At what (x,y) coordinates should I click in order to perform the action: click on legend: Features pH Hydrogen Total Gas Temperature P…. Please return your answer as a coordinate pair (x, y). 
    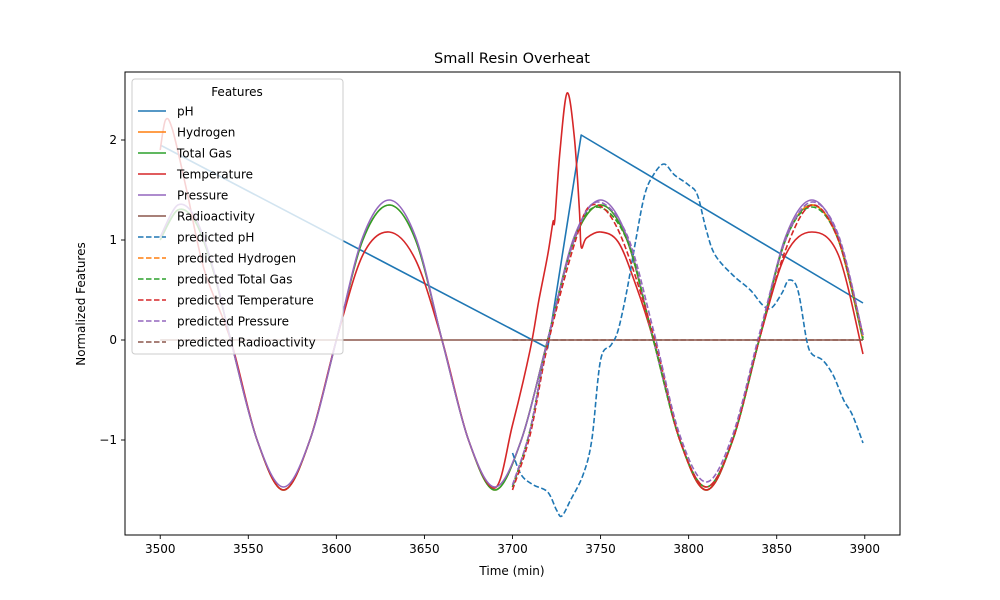
    Looking at the image, I should click on (237, 216).